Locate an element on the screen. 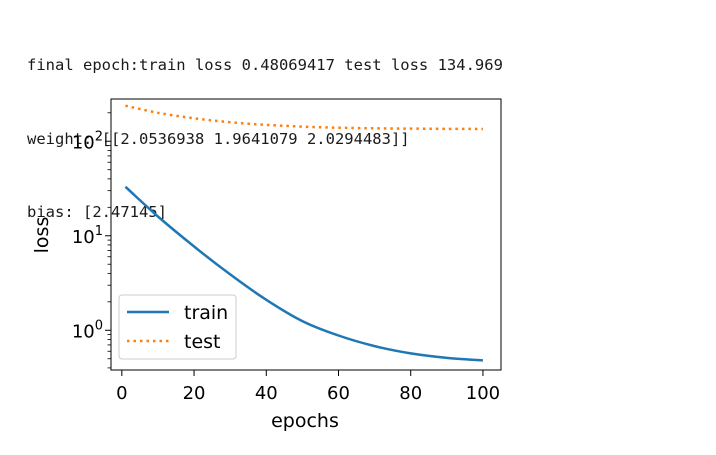 This screenshot has height=455, width=716. legend-label-train: train is located at coordinates (206, 313).